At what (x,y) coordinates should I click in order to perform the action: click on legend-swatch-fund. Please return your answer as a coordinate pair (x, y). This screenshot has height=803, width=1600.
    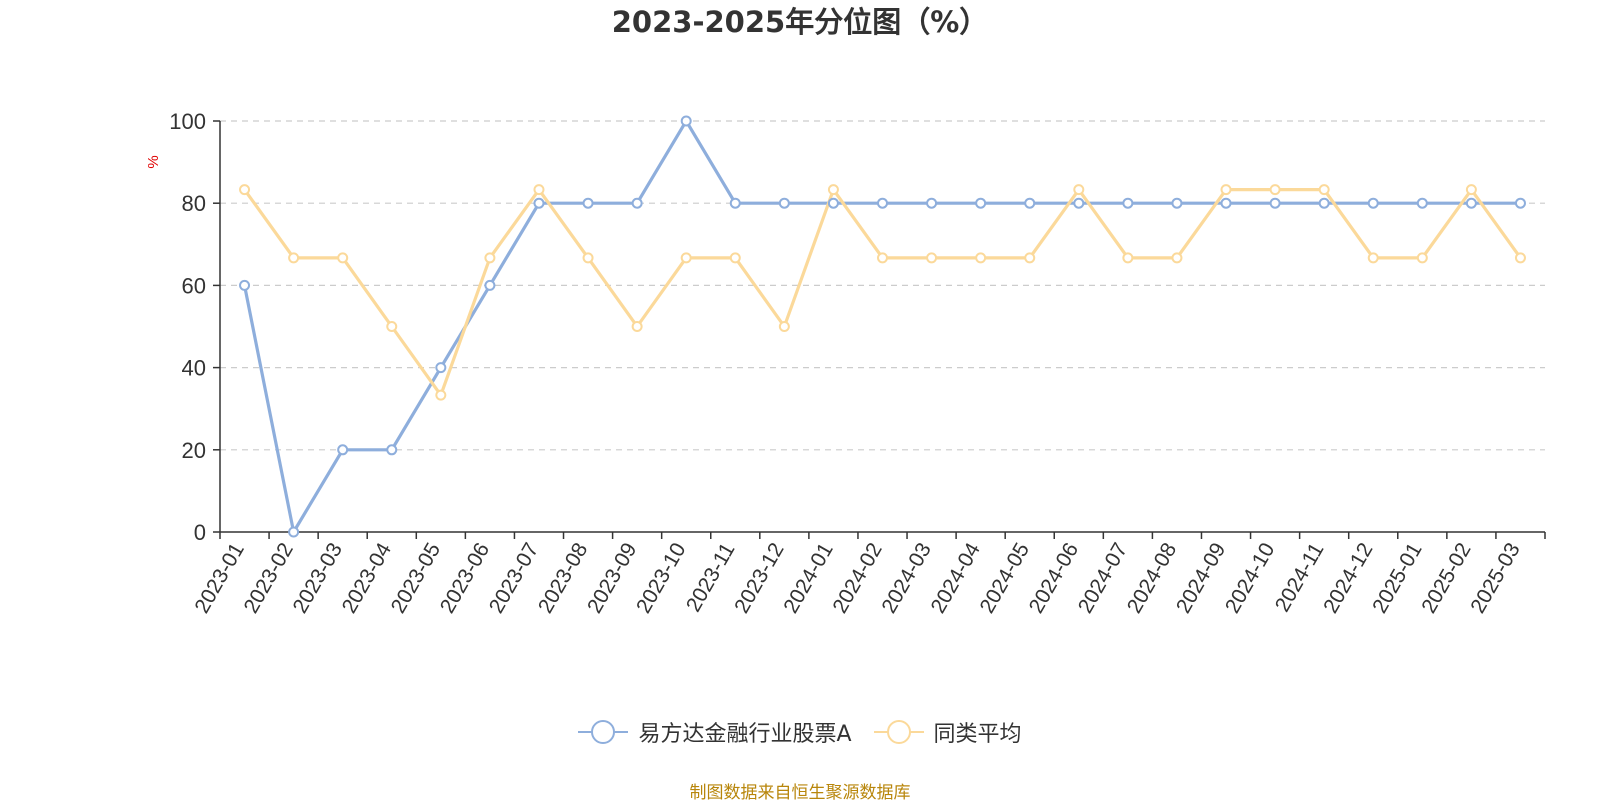
    Looking at the image, I should click on (603, 732).